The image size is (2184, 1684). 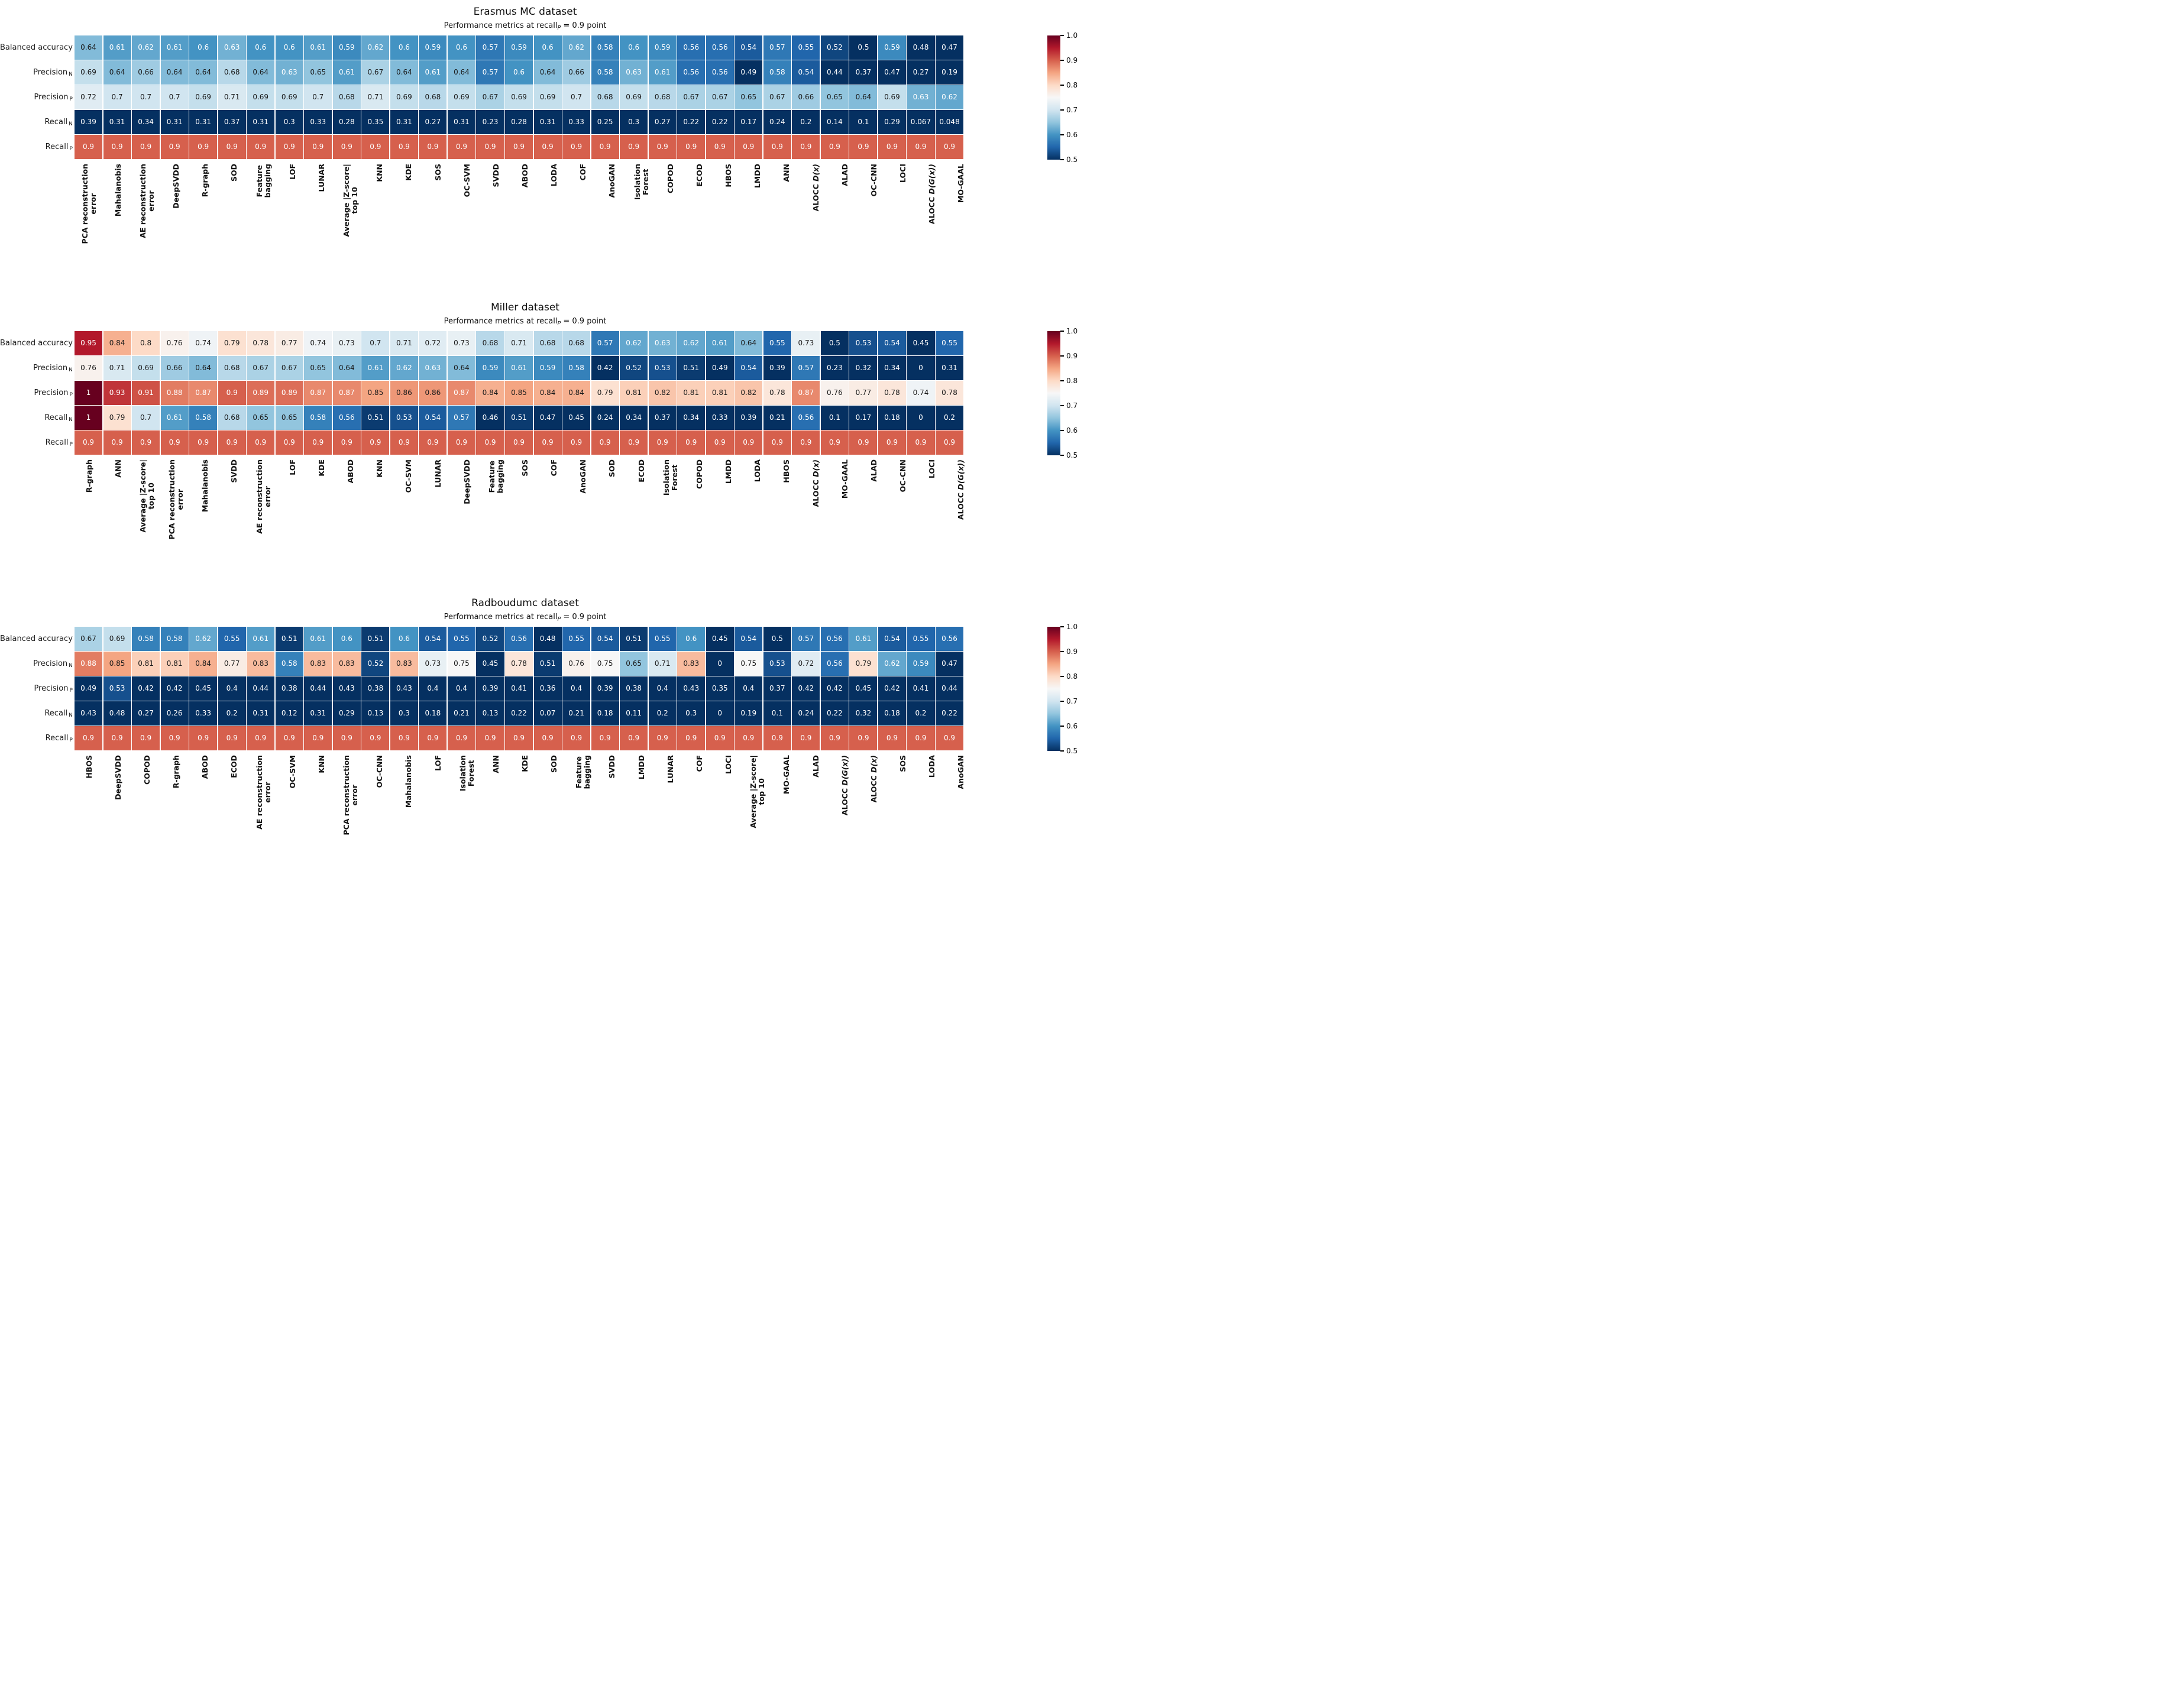 What do you see at coordinates (961, 184) in the screenshot?
I see `column-label: MO-GAAL` at bounding box center [961, 184].